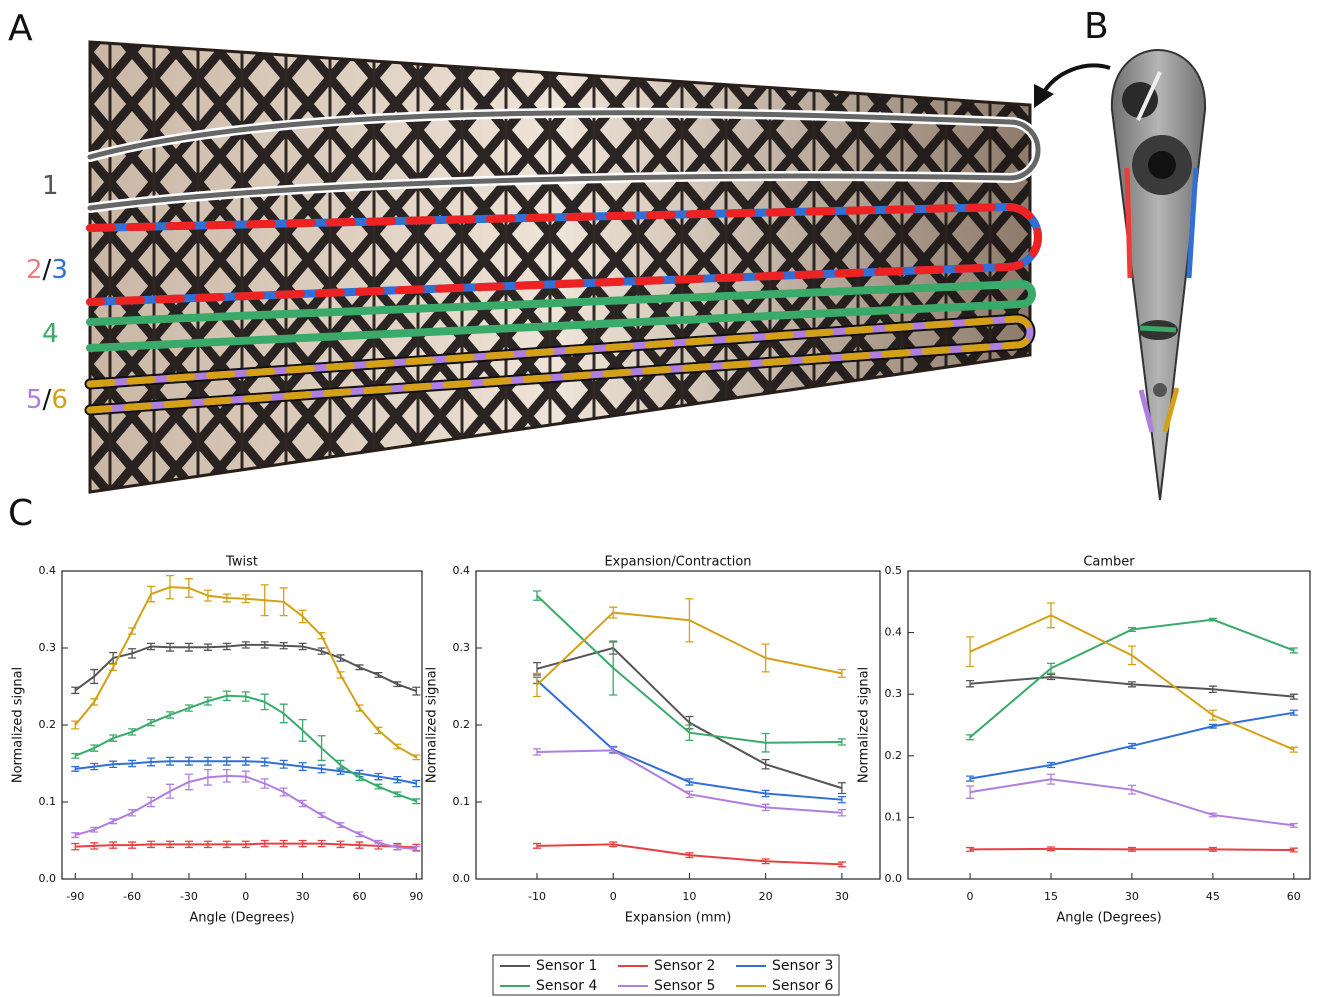 The image size is (1330, 997). I want to click on x-tick-label: 45, so click(1213, 896).